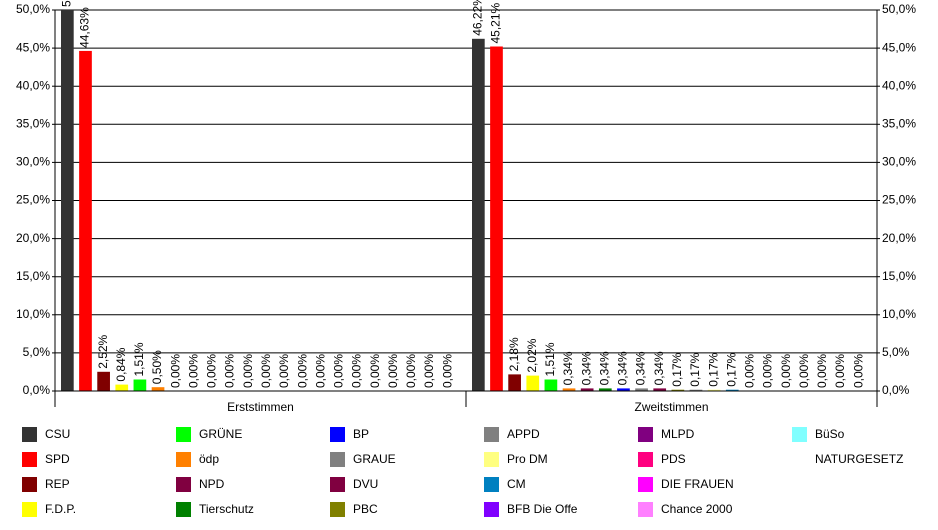 This screenshot has height=530, width=938. What do you see at coordinates (57, 434) in the screenshot?
I see `legend-label: CSU` at bounding box center [57, 434].